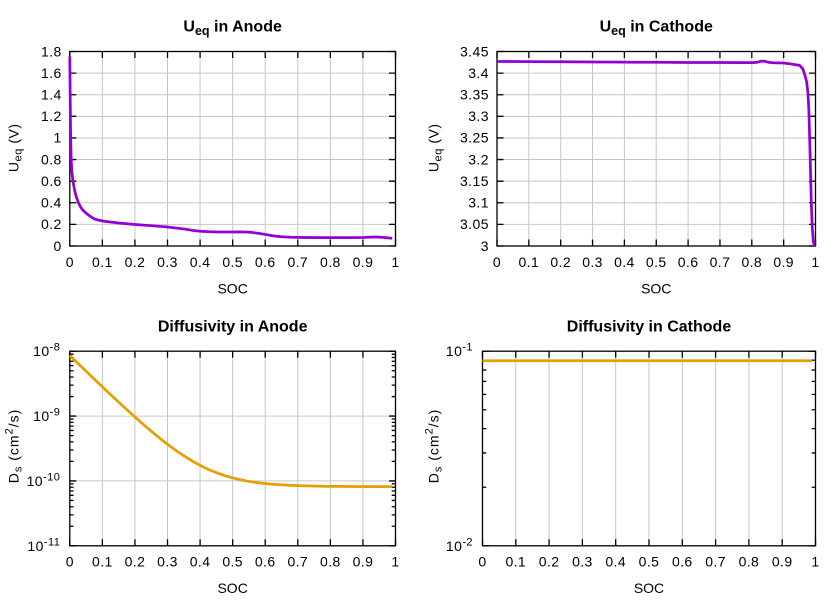 This screenshot has height=600, width=840. What do you see at coordinates (459, 545) in the screenshot?
I see `svg-text: 10⁻²` at bounding box center [459, 545].